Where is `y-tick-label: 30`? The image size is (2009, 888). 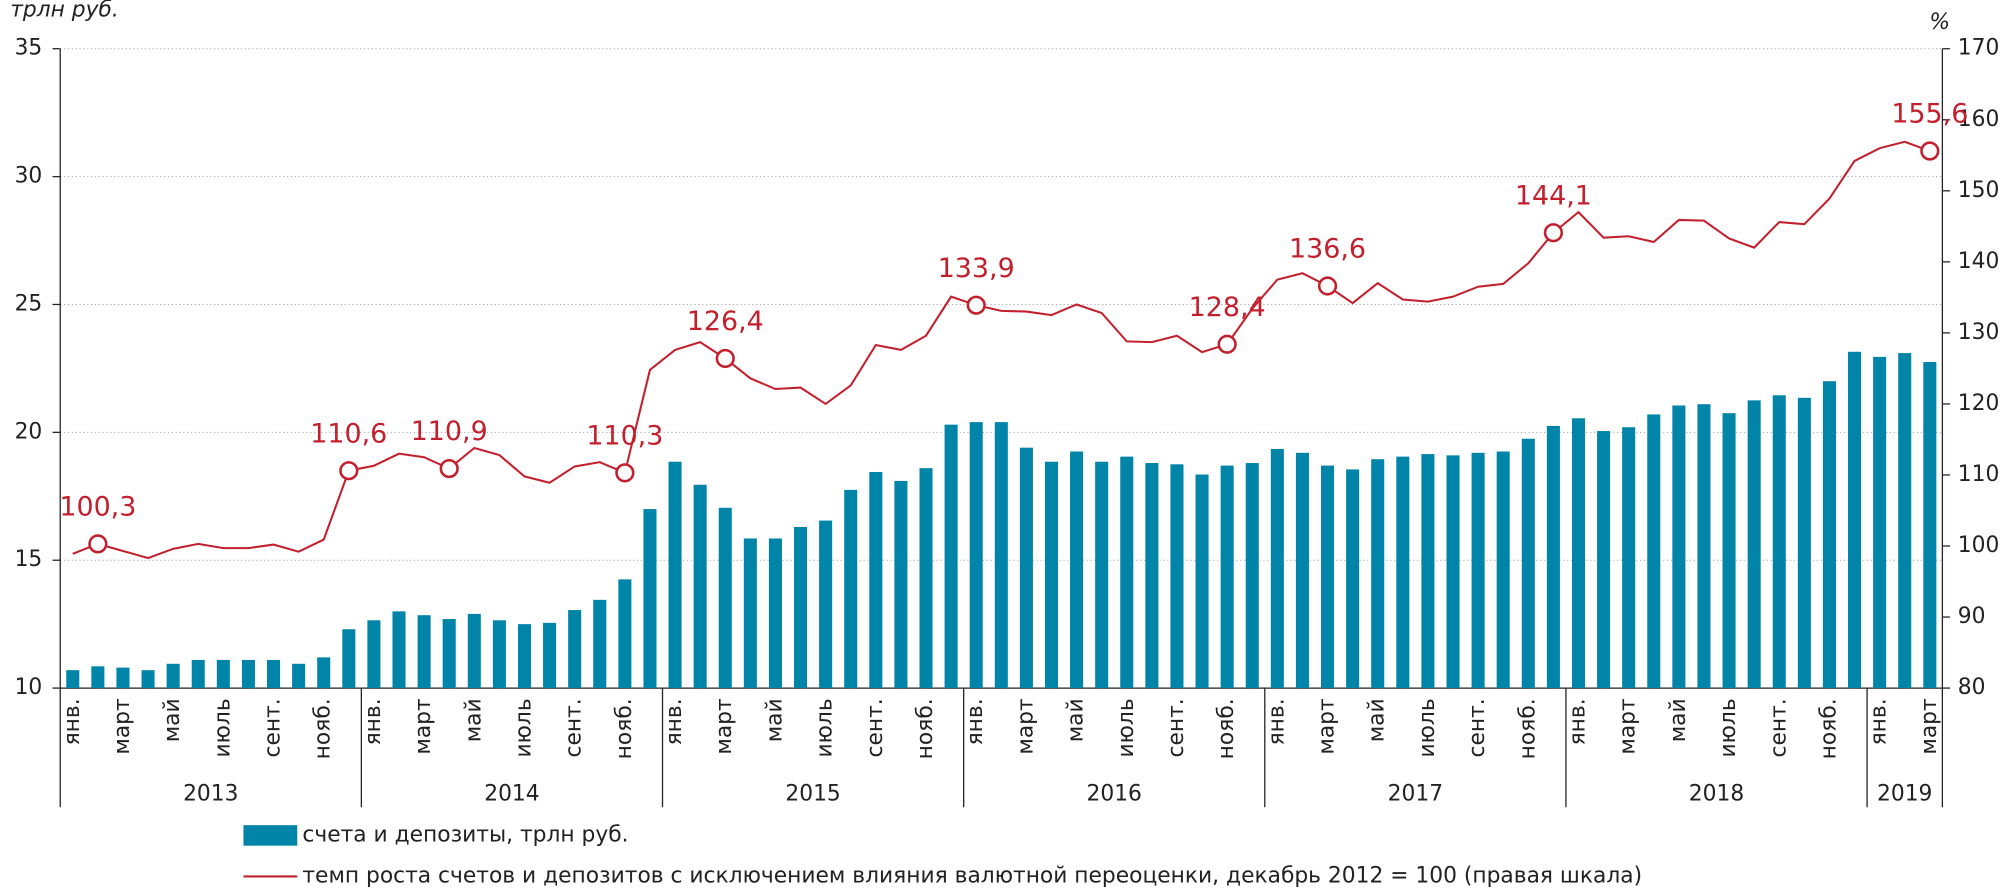
y-tick-label: 30 is located at coordinates (29, 176).